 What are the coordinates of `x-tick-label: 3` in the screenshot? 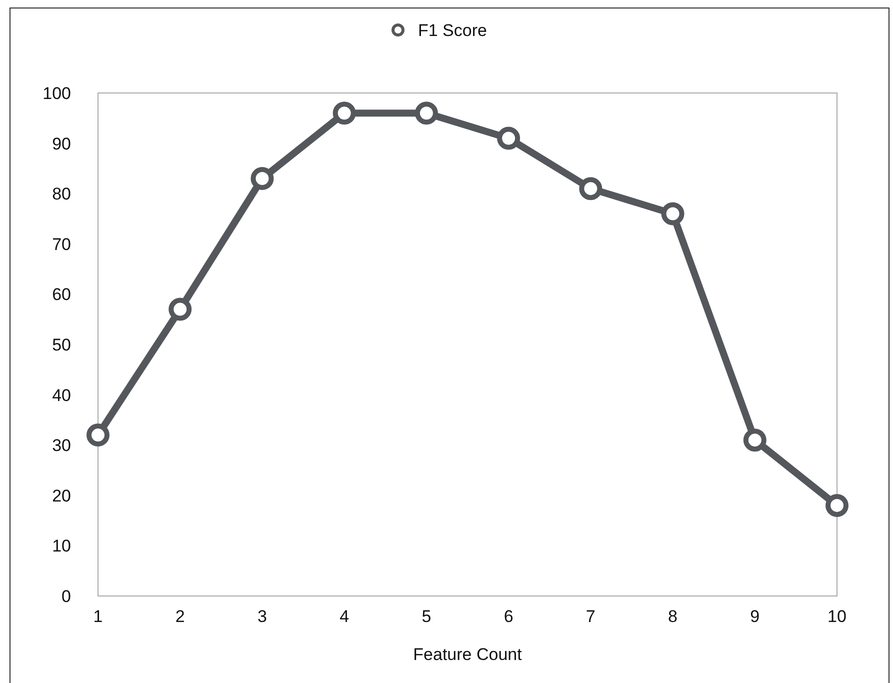 It's located at (262, 616).